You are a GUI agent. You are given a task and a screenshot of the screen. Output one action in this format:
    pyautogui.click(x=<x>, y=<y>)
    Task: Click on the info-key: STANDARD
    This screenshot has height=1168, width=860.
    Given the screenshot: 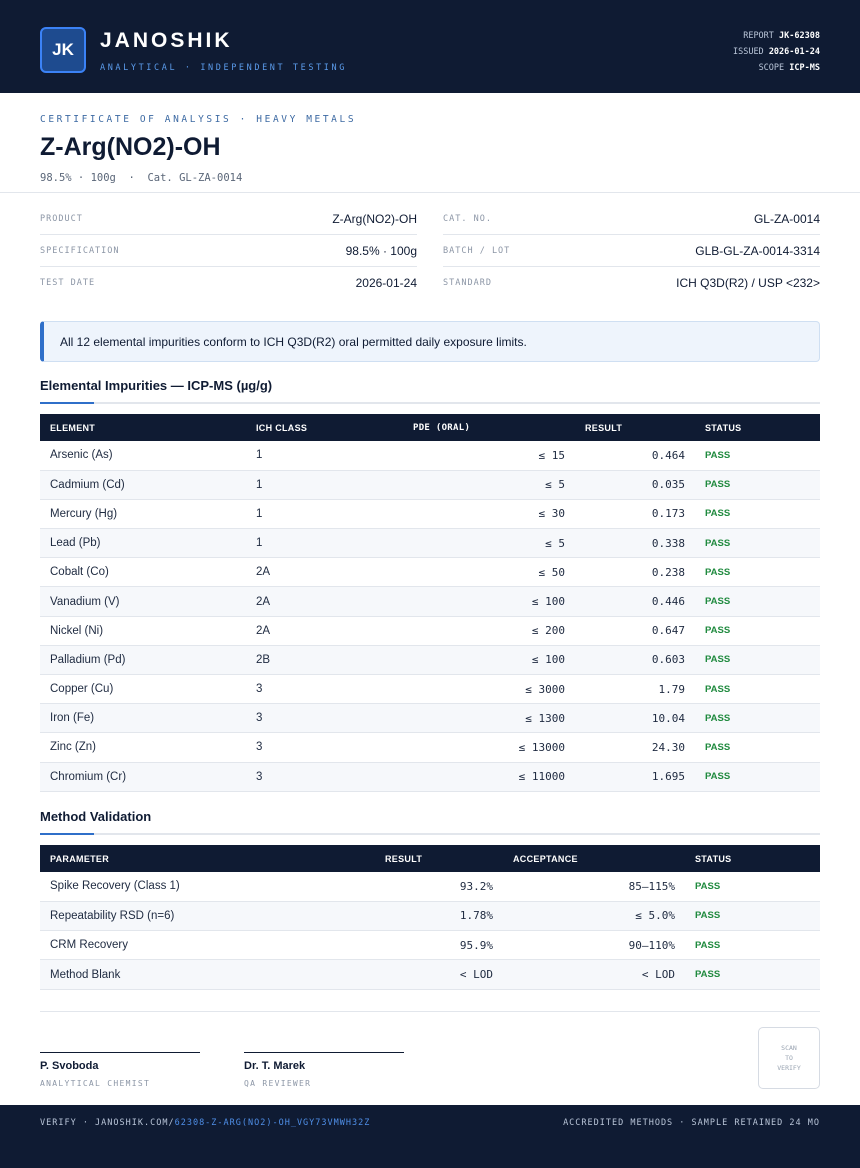 What is the action you would take?
    pyautogui.click(x=467, y=283)
    